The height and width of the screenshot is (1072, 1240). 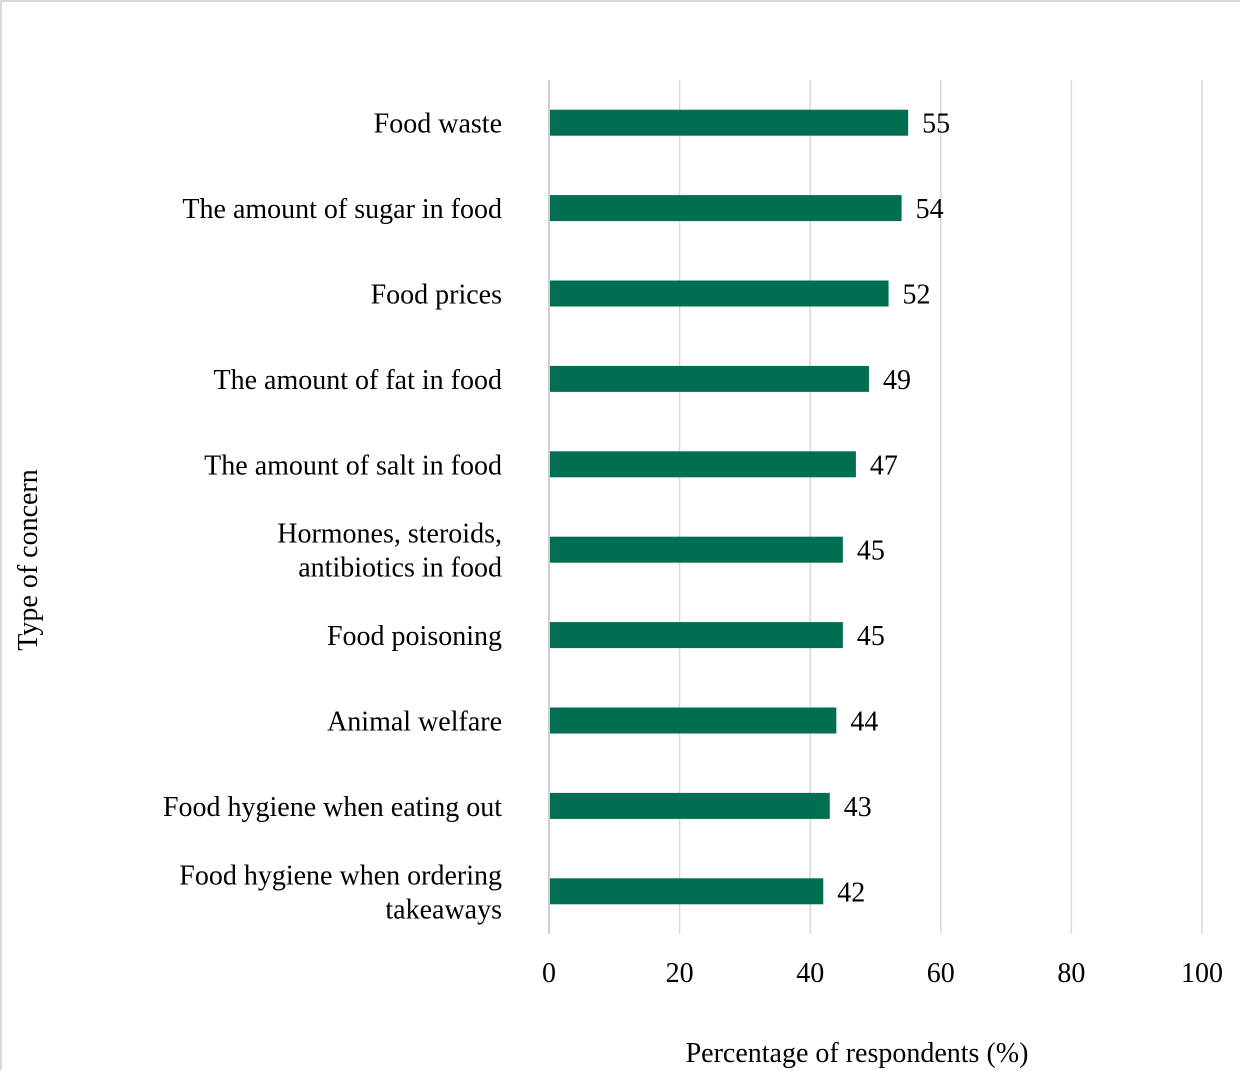 What do you see at coordinates (936, 124) in the screenshot?
I see `data-label: 55` at bounding box center [936, 124].